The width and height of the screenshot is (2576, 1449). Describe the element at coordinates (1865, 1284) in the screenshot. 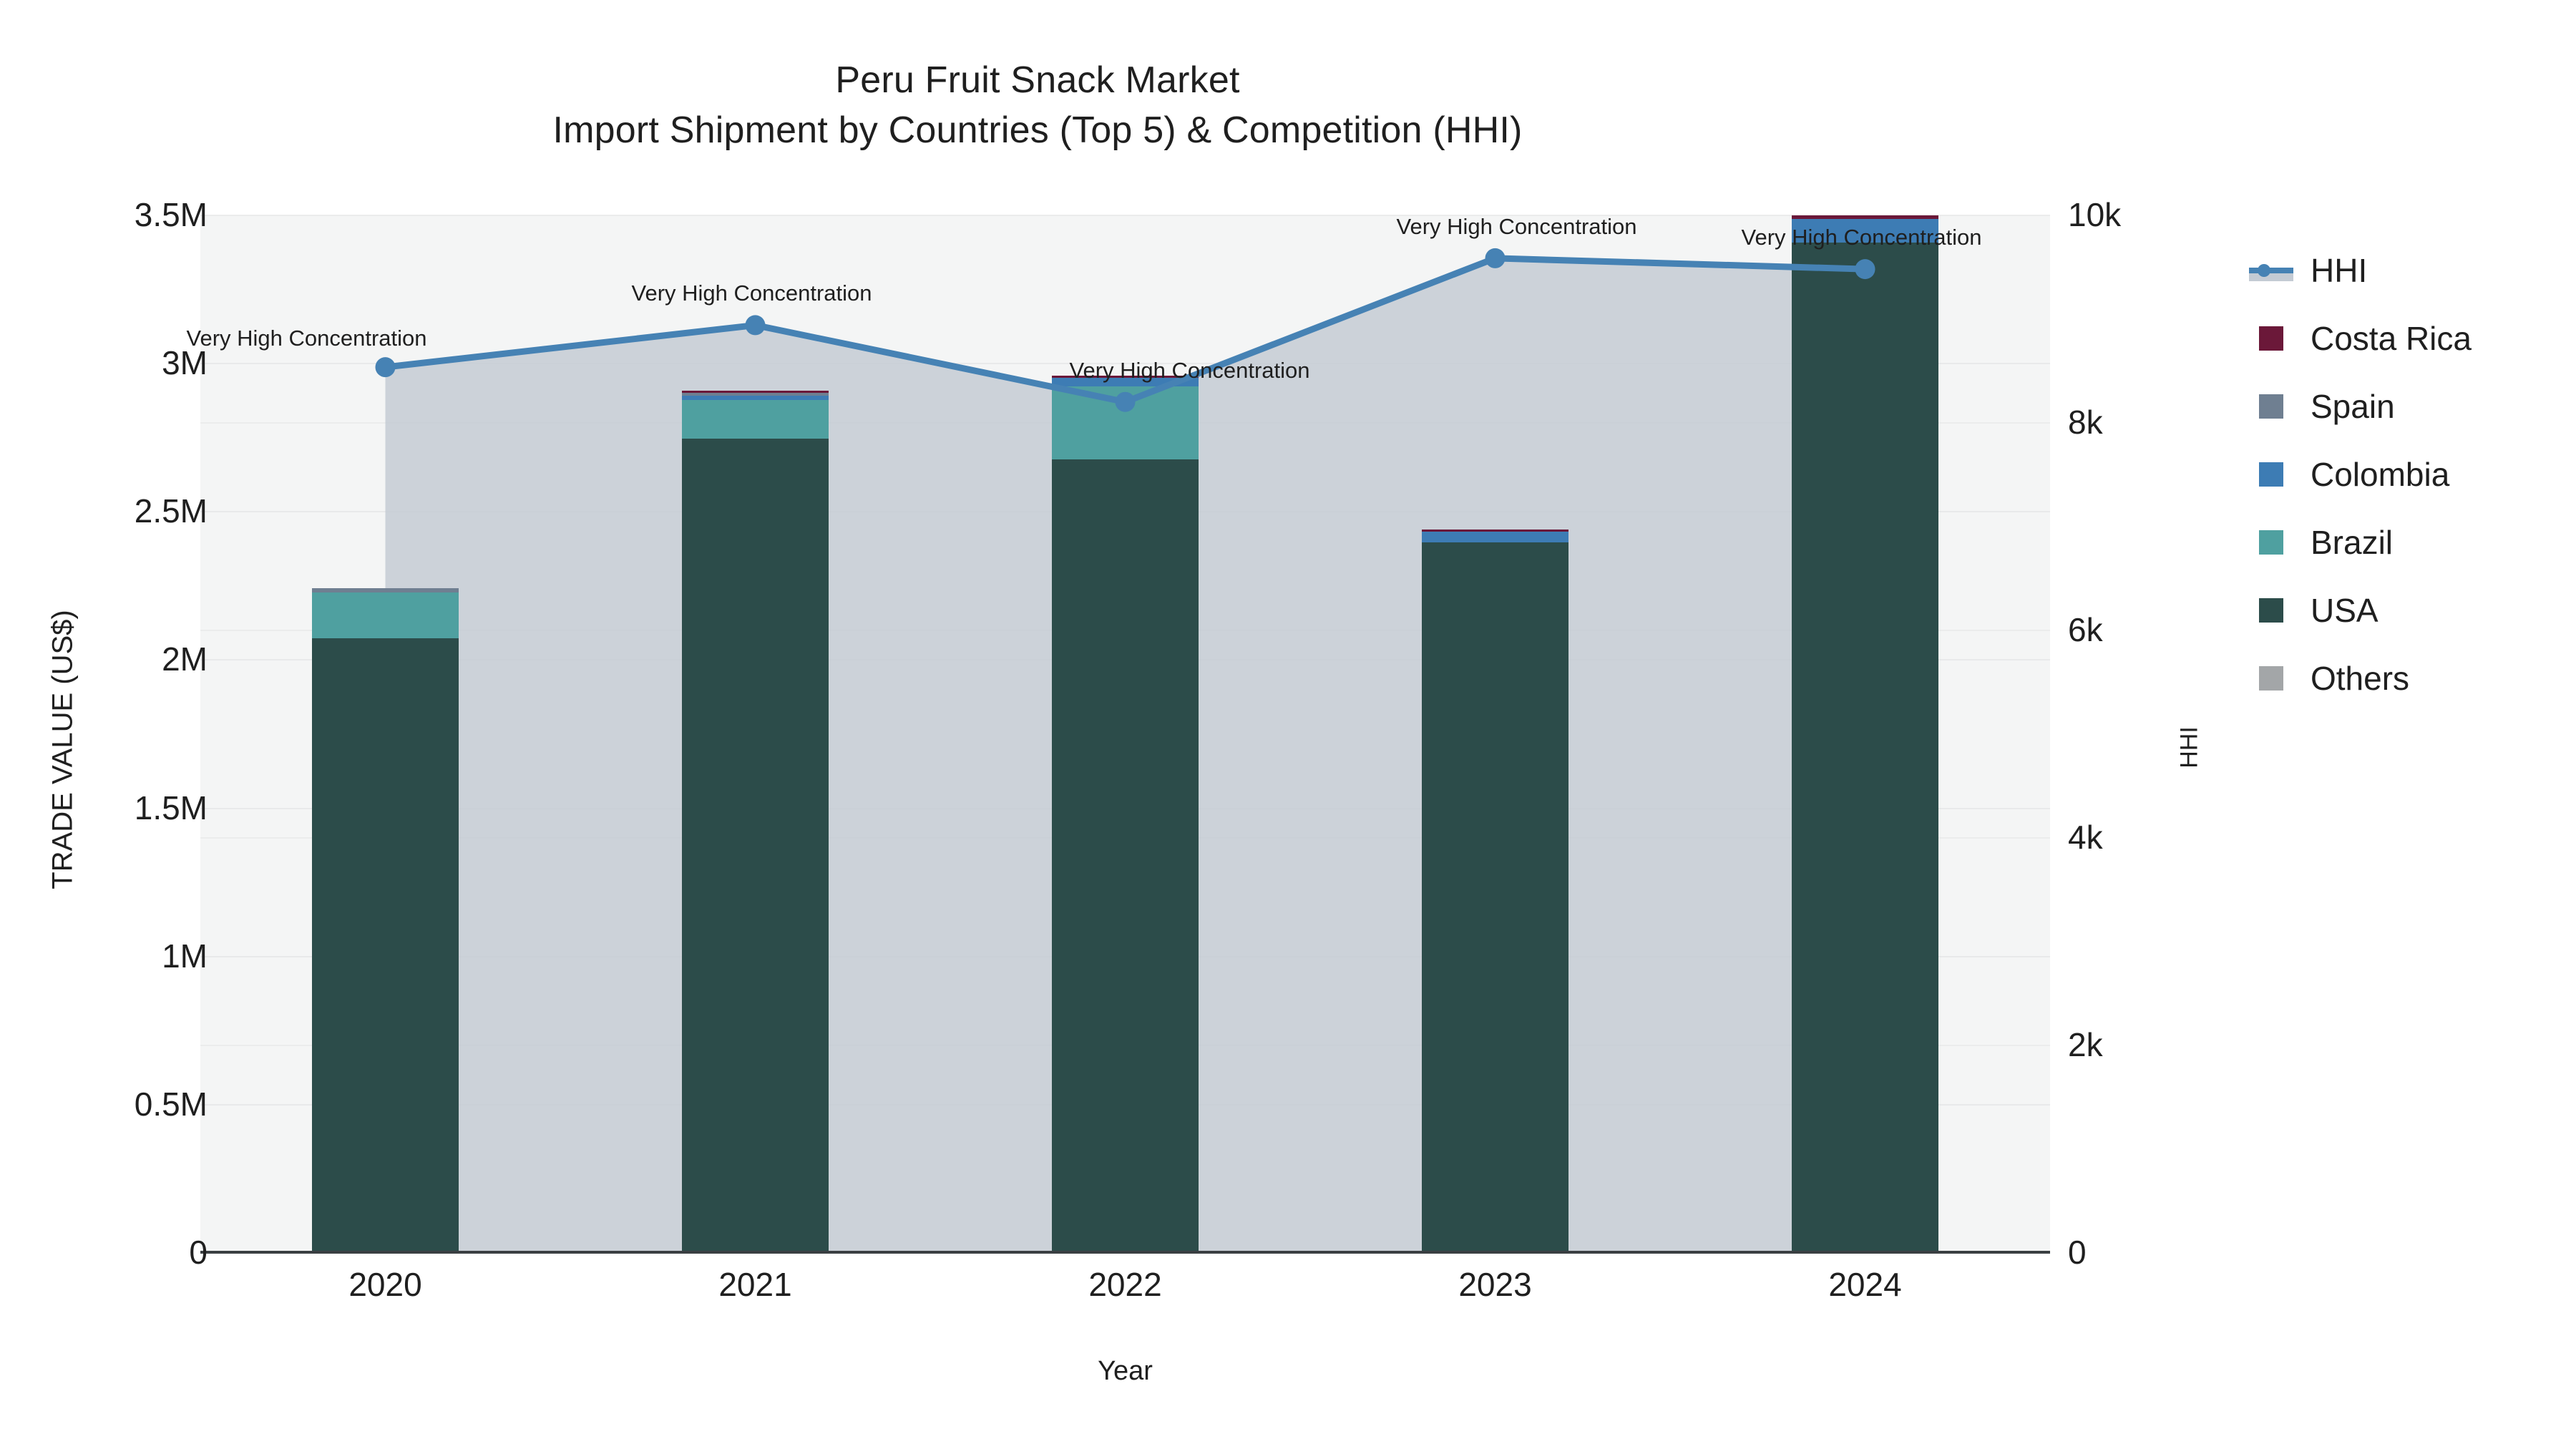

I see `x-tick-label: 2024` at that location.